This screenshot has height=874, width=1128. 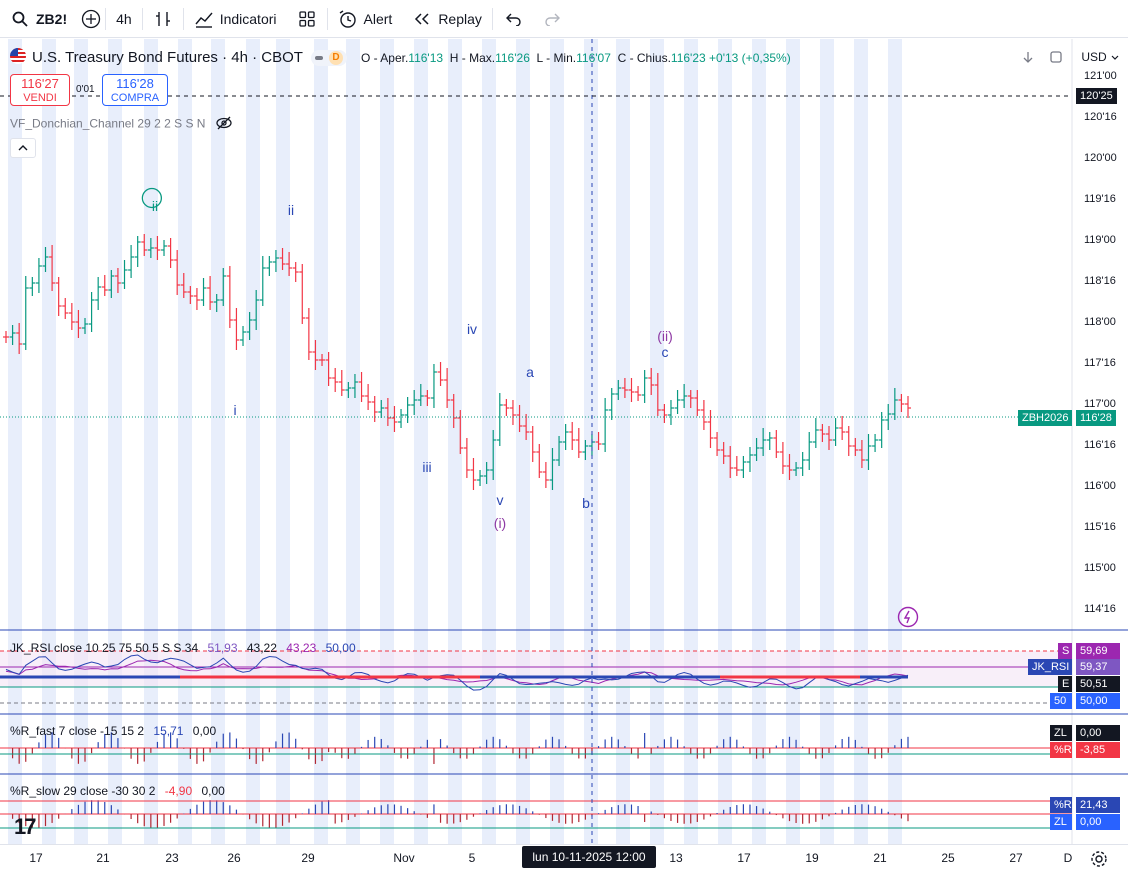 I want to click on redo-button, so click(x=553, y=19).